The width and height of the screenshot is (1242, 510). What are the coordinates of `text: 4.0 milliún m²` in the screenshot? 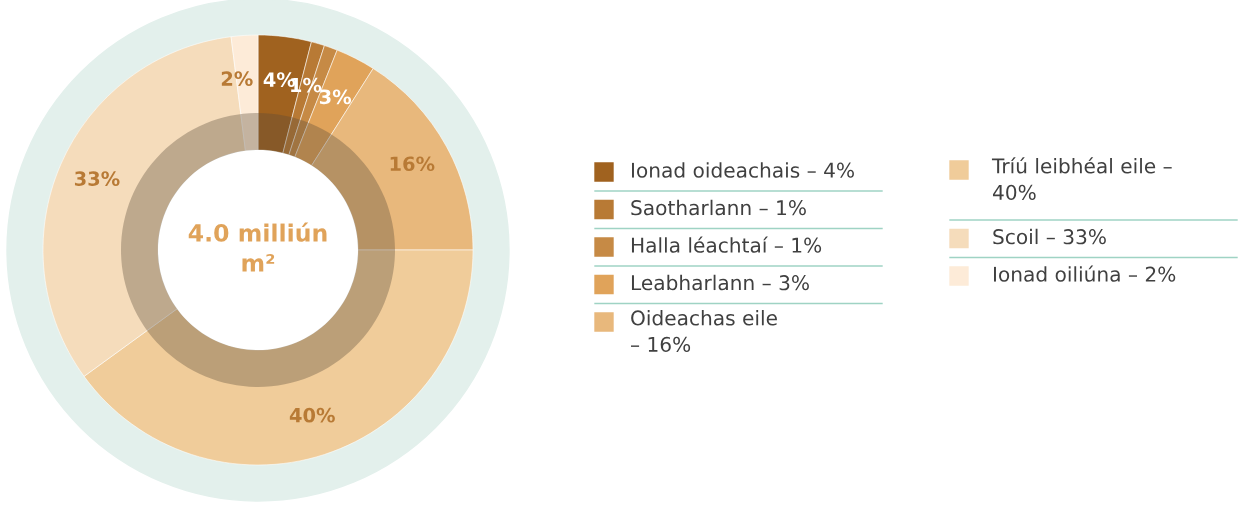 It's located at (257, 247).